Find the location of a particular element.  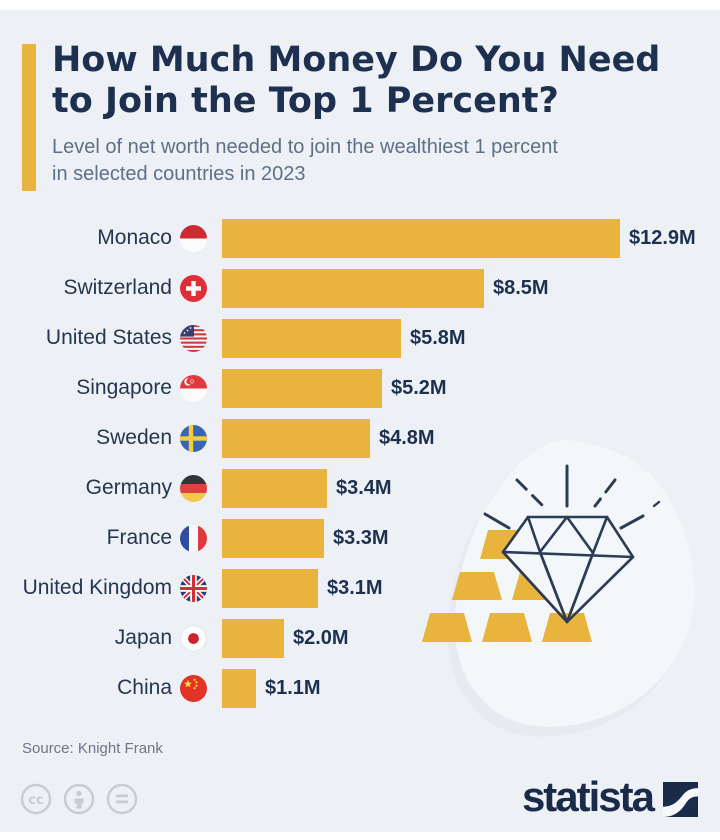

value-label: $12.9M is located at coordinates (662, 237).